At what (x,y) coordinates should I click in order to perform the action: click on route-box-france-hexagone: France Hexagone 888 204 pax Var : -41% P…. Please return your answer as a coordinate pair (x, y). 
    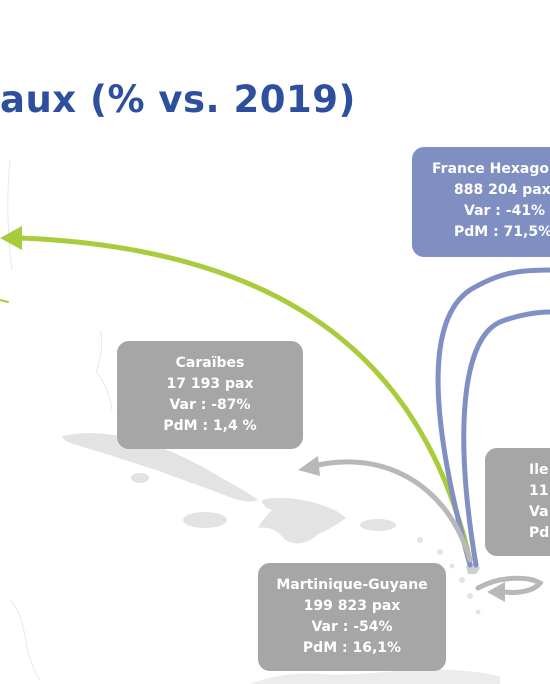
    Looking at the image, I should click on (481, 202).